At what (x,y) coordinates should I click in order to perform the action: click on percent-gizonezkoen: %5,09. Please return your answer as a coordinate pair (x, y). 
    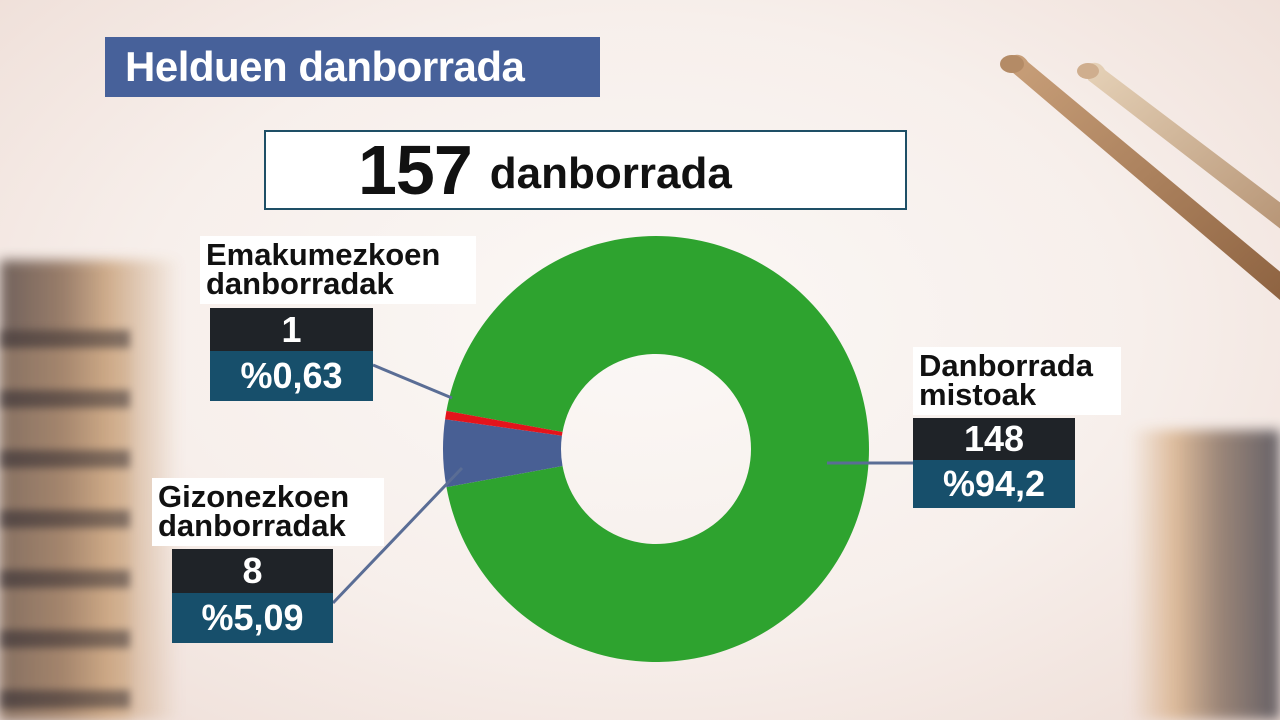
    Looking at the image, I should click on (252, 618).